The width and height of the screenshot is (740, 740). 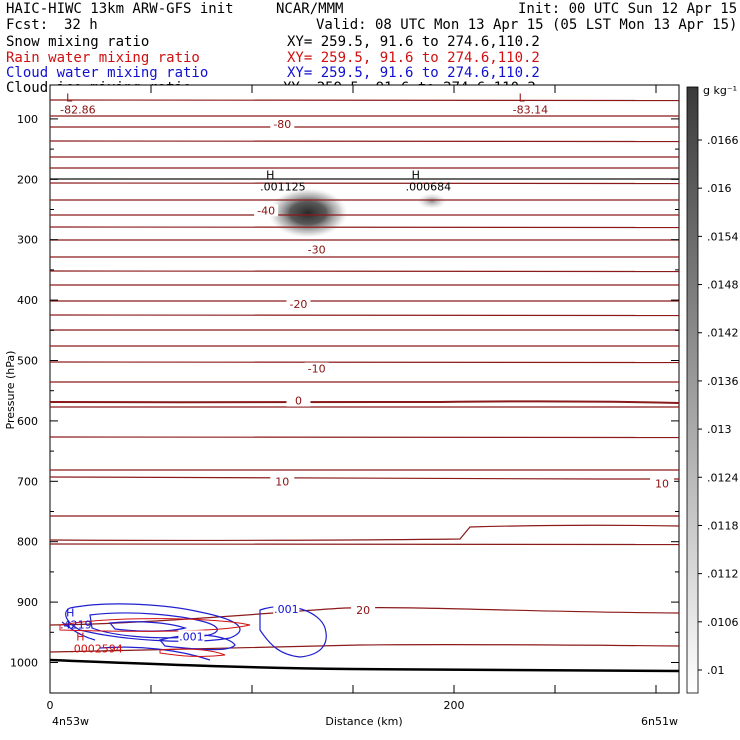 I want to click on field-name-snow: Snow mixing ratio, so click(x=78, y=42).